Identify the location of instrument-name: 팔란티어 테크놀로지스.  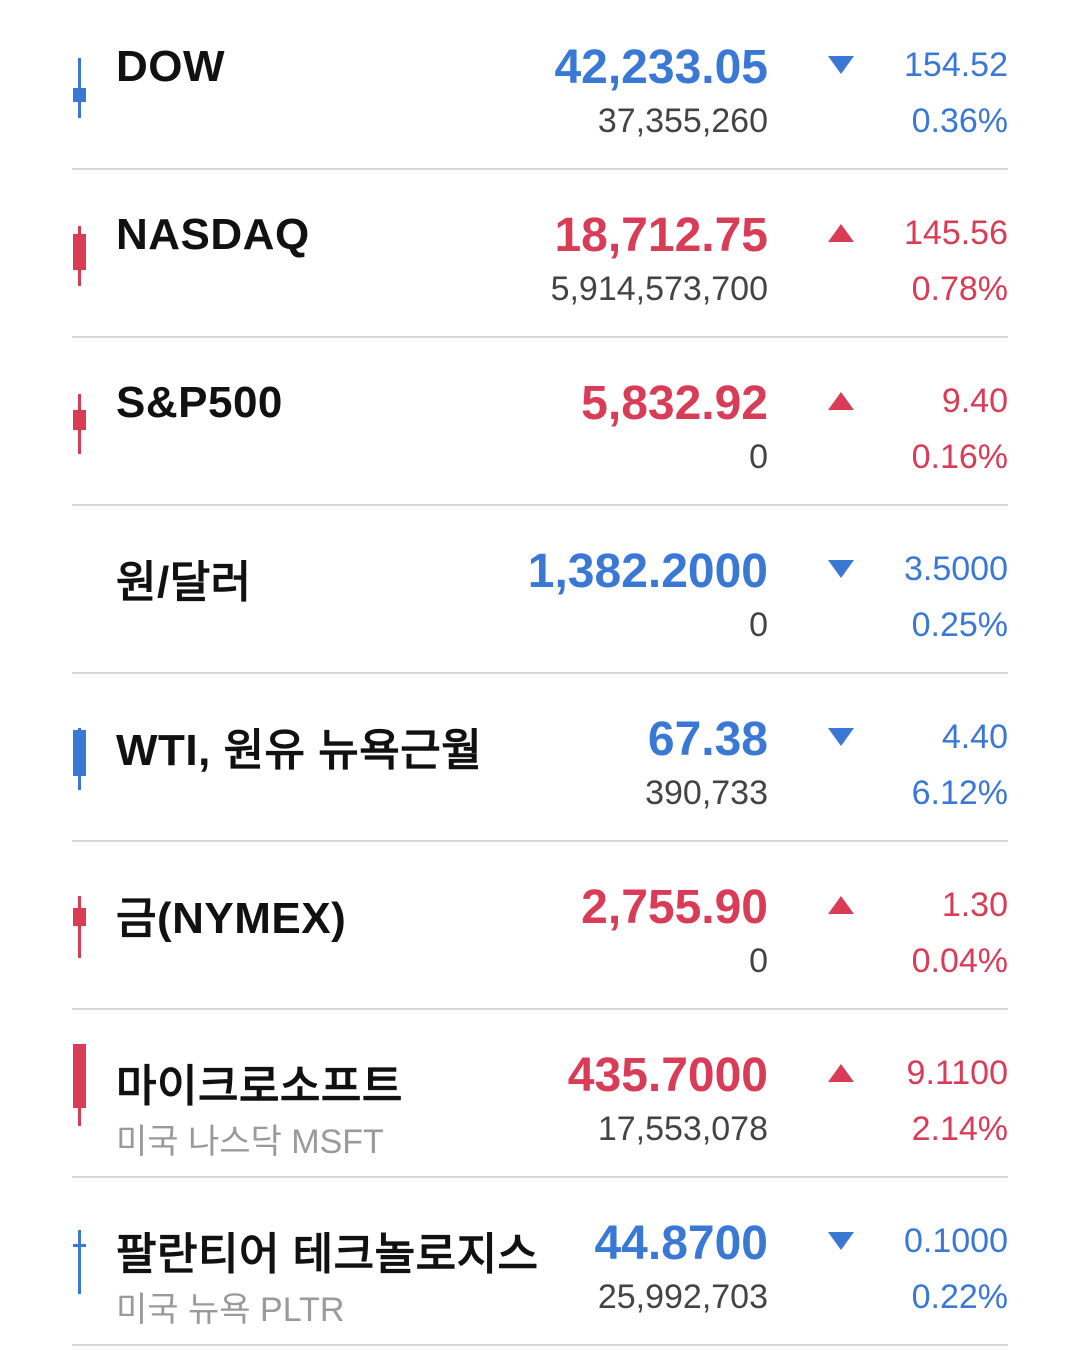
(327, 1254).